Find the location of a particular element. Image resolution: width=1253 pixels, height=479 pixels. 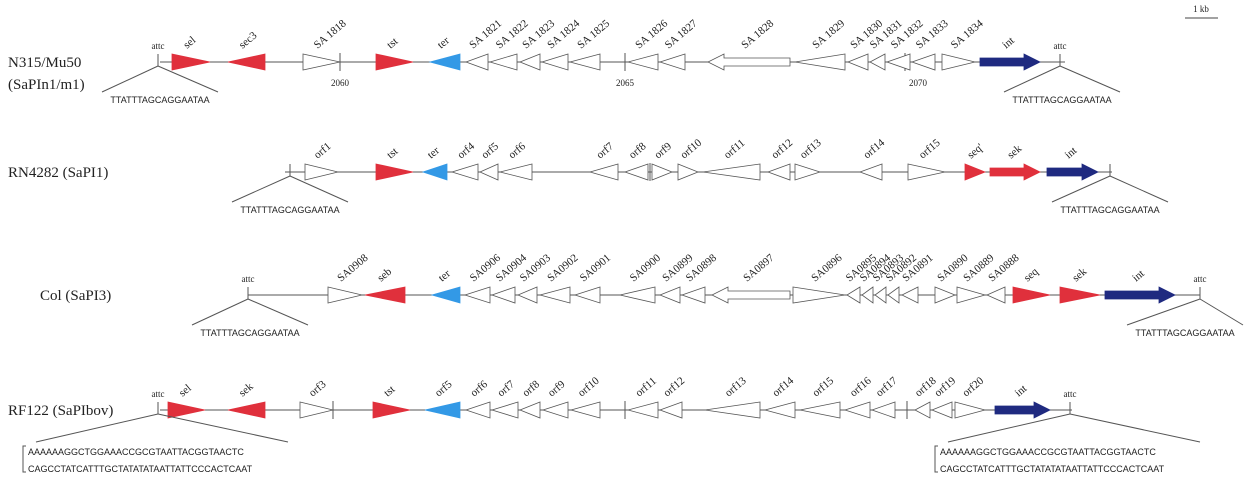

track-name: RN4282 (SaPI1) is located at coordinates (58, 173).